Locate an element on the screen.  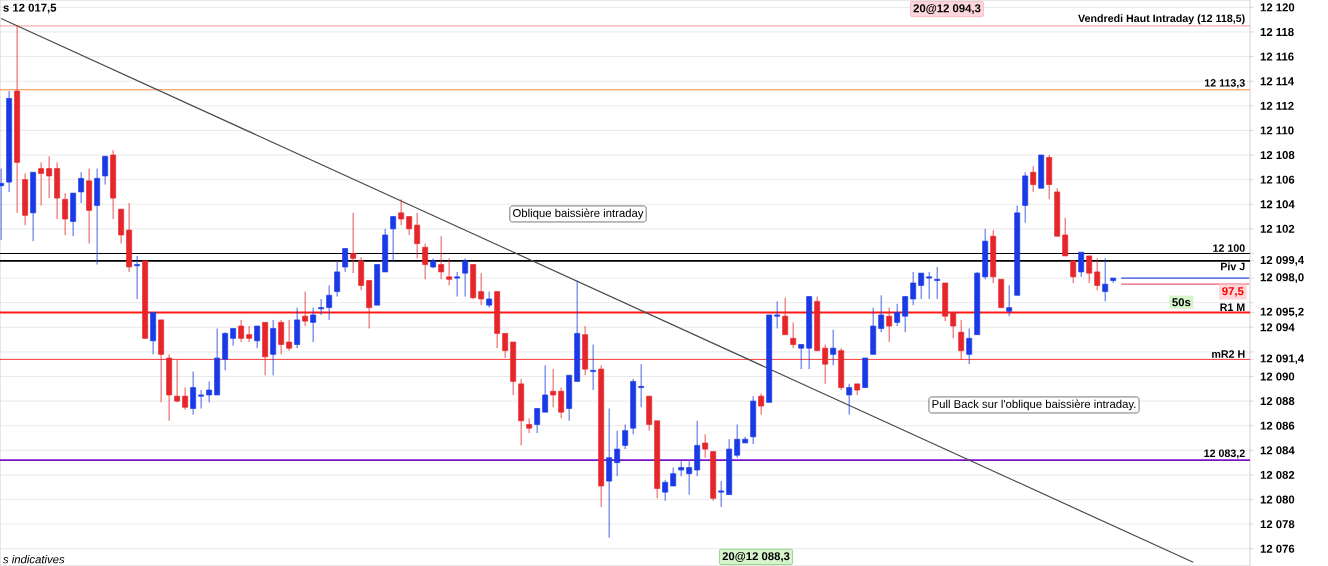
annotation: s indicatives is located at coordinates (33, 559).